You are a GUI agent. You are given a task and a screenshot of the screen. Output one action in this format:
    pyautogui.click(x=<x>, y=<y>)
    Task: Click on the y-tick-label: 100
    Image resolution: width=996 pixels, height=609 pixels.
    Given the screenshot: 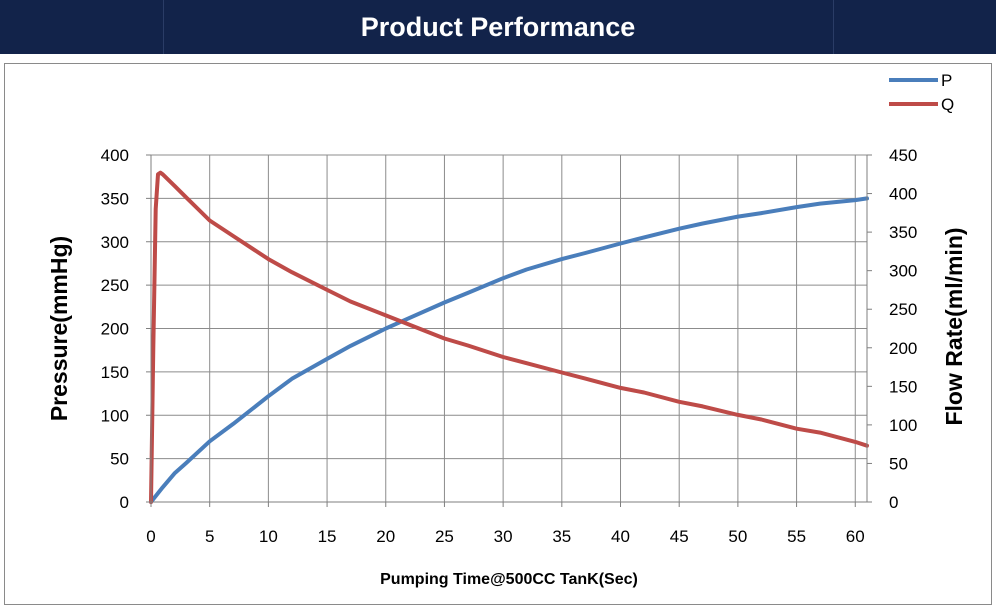 What is the action you would take?
    pyautogui.click(x=115, y=415)
    